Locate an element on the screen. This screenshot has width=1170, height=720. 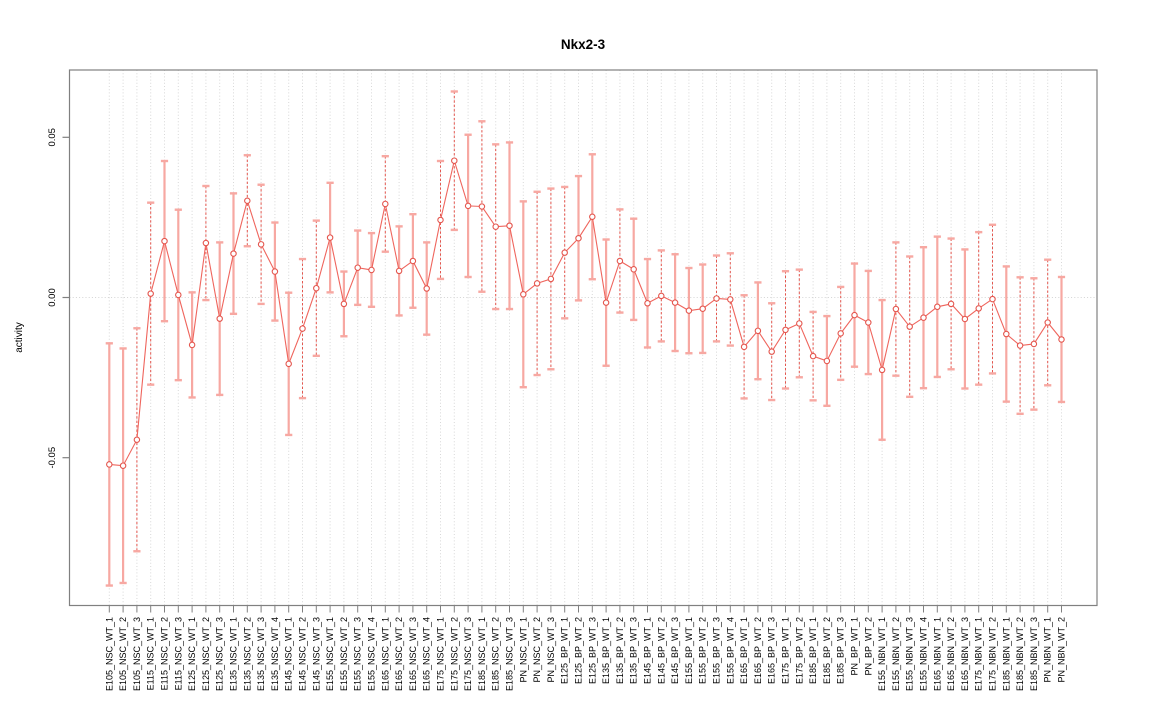
x-tick-label: E165_BP_WT_2 is located at coordinates (758, 650).